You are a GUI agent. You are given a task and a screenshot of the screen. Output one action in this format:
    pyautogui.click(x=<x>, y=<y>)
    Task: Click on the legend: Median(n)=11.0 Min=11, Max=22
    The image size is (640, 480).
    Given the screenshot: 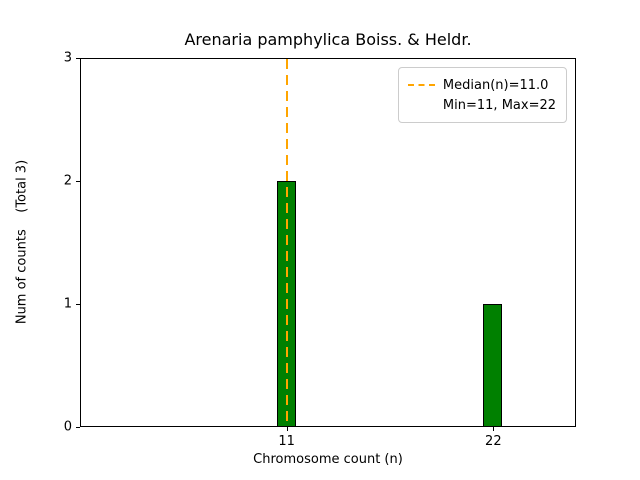 What is the action you would take?
    pyautogui.click(x=482, y=95)
    